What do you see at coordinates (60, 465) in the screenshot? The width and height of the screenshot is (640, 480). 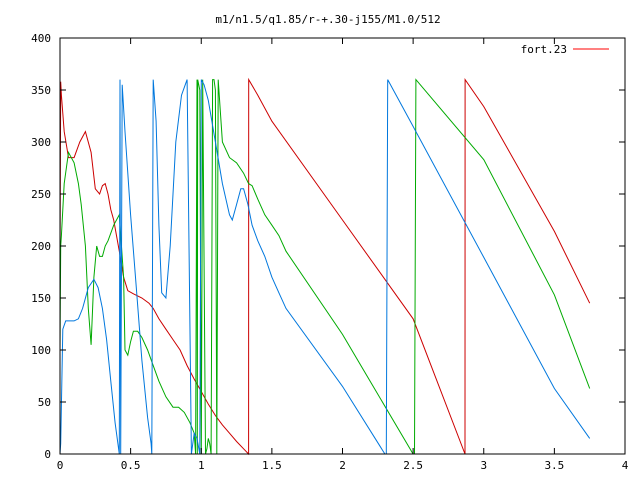 I see `x-tick-label: 0` at bounding box center [60, 465].